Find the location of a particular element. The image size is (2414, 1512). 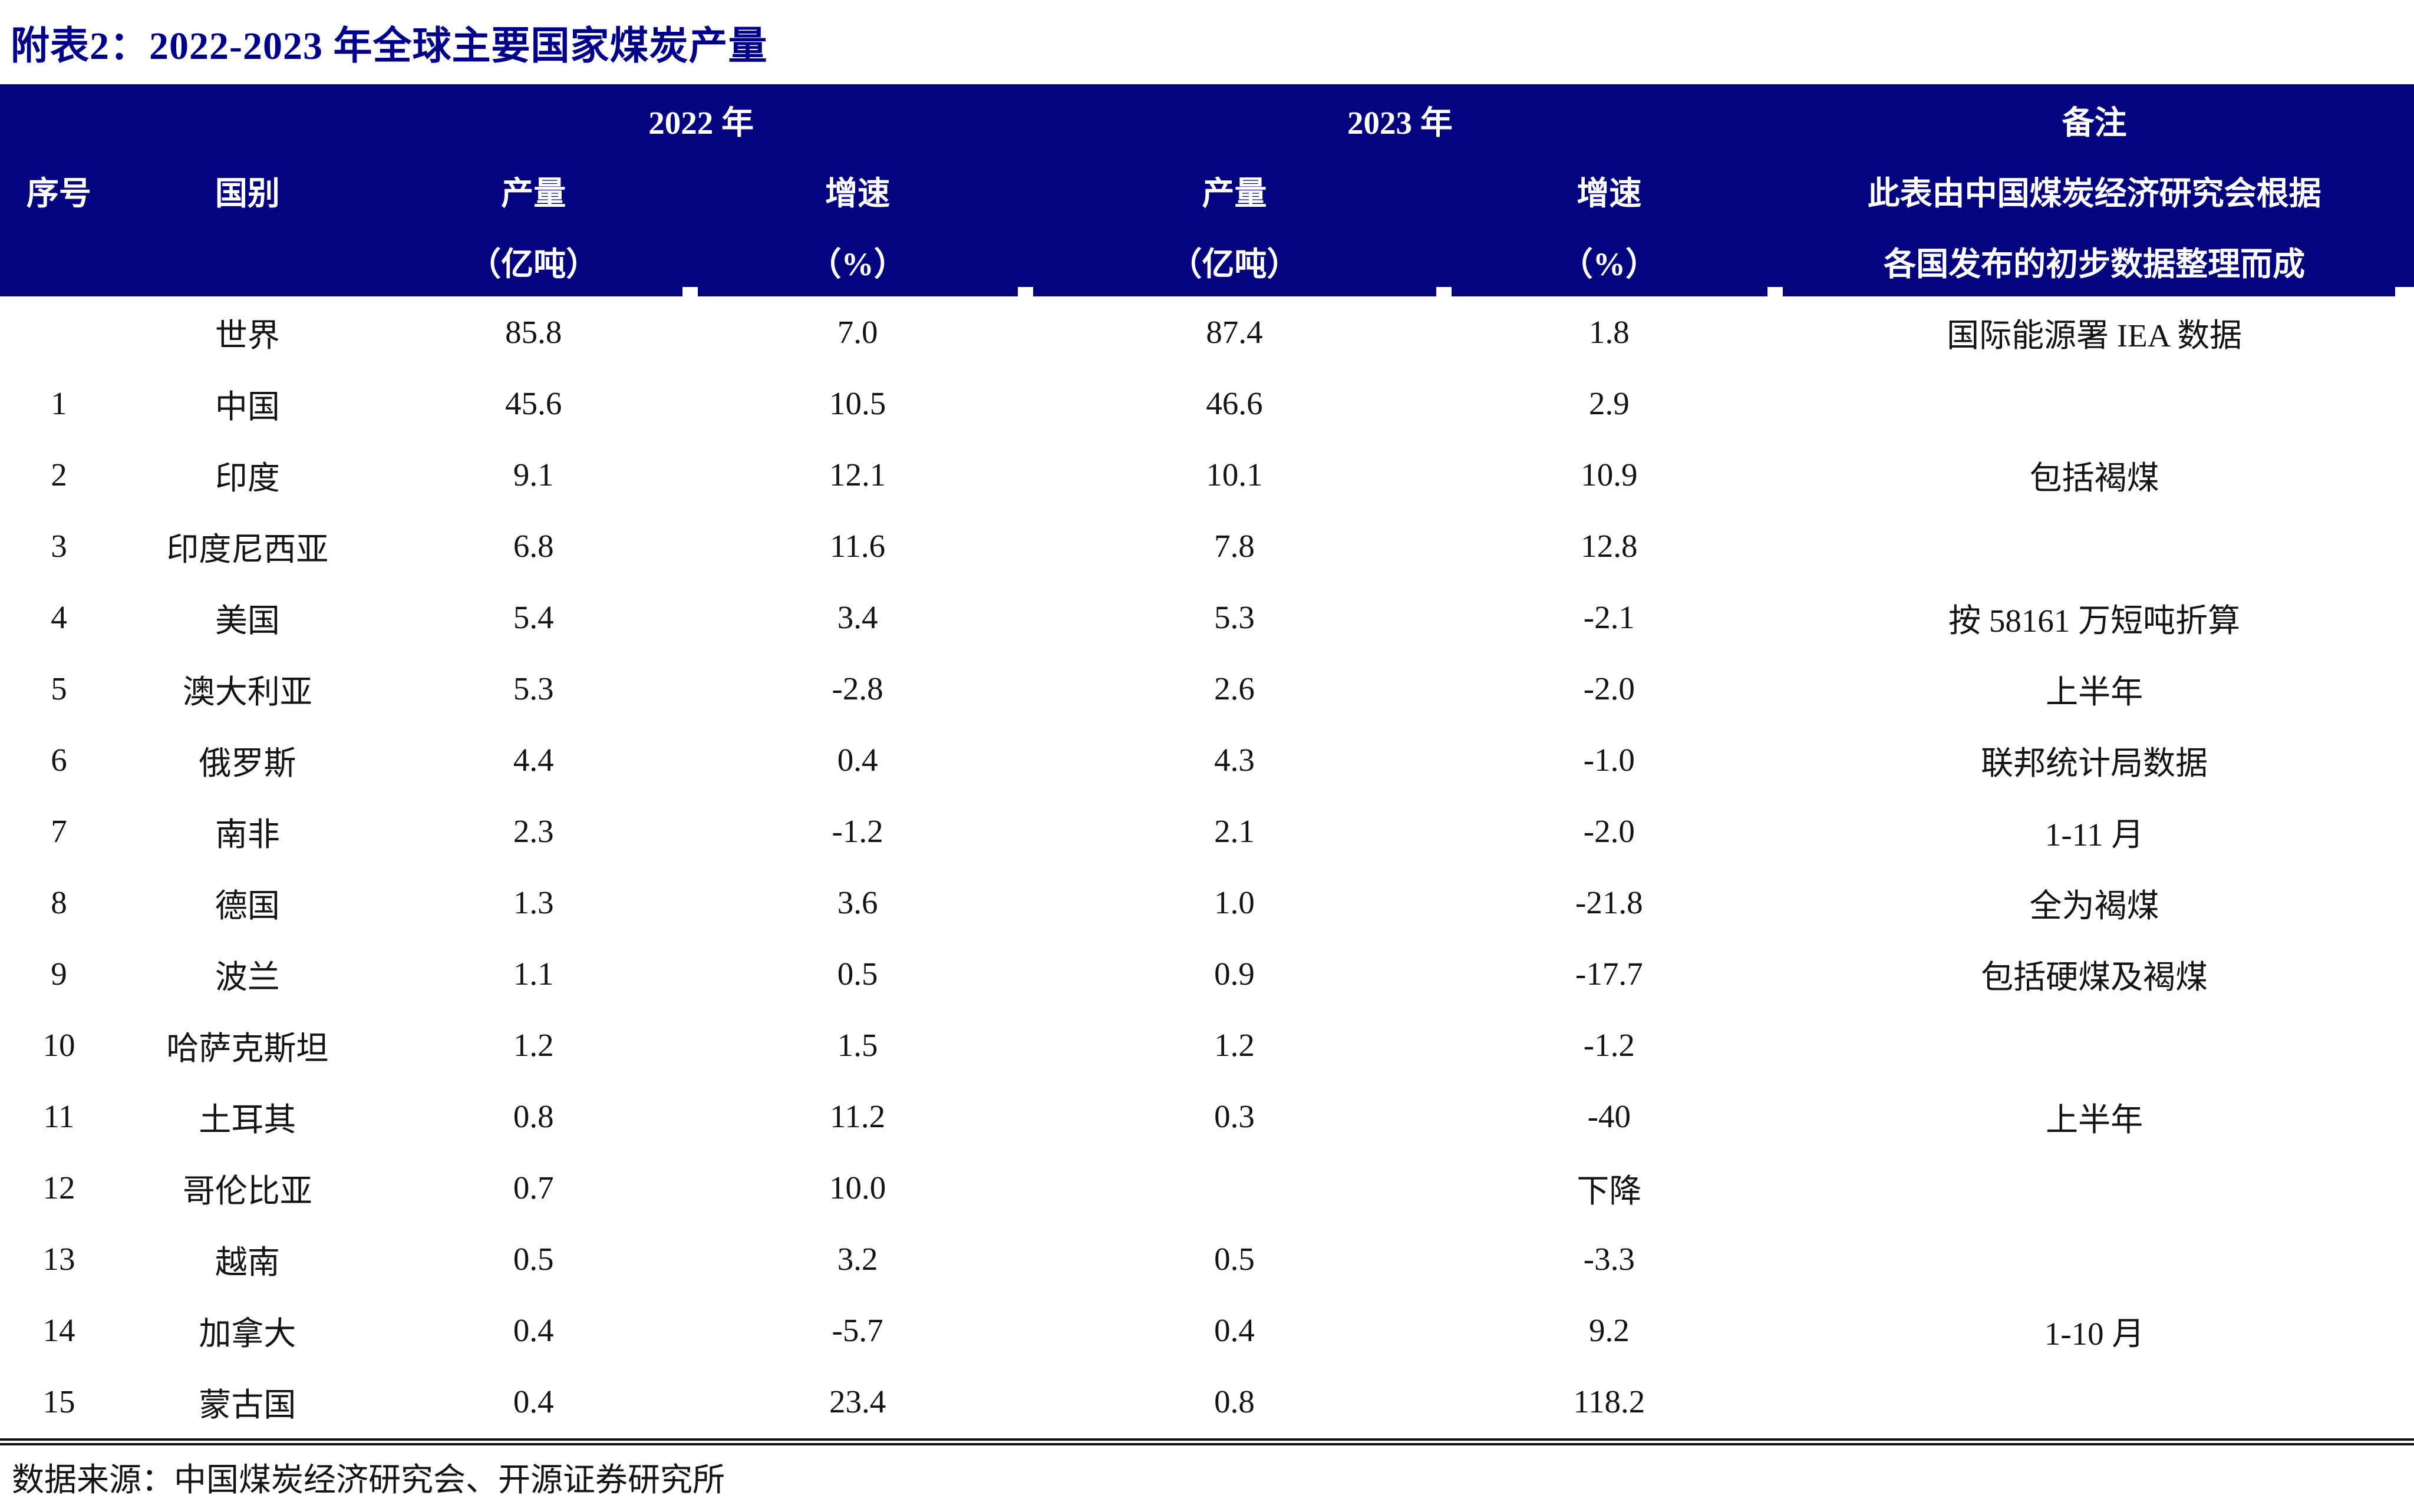

cell-output-2023: 1.2 is located at coordinates (1234, 1045).